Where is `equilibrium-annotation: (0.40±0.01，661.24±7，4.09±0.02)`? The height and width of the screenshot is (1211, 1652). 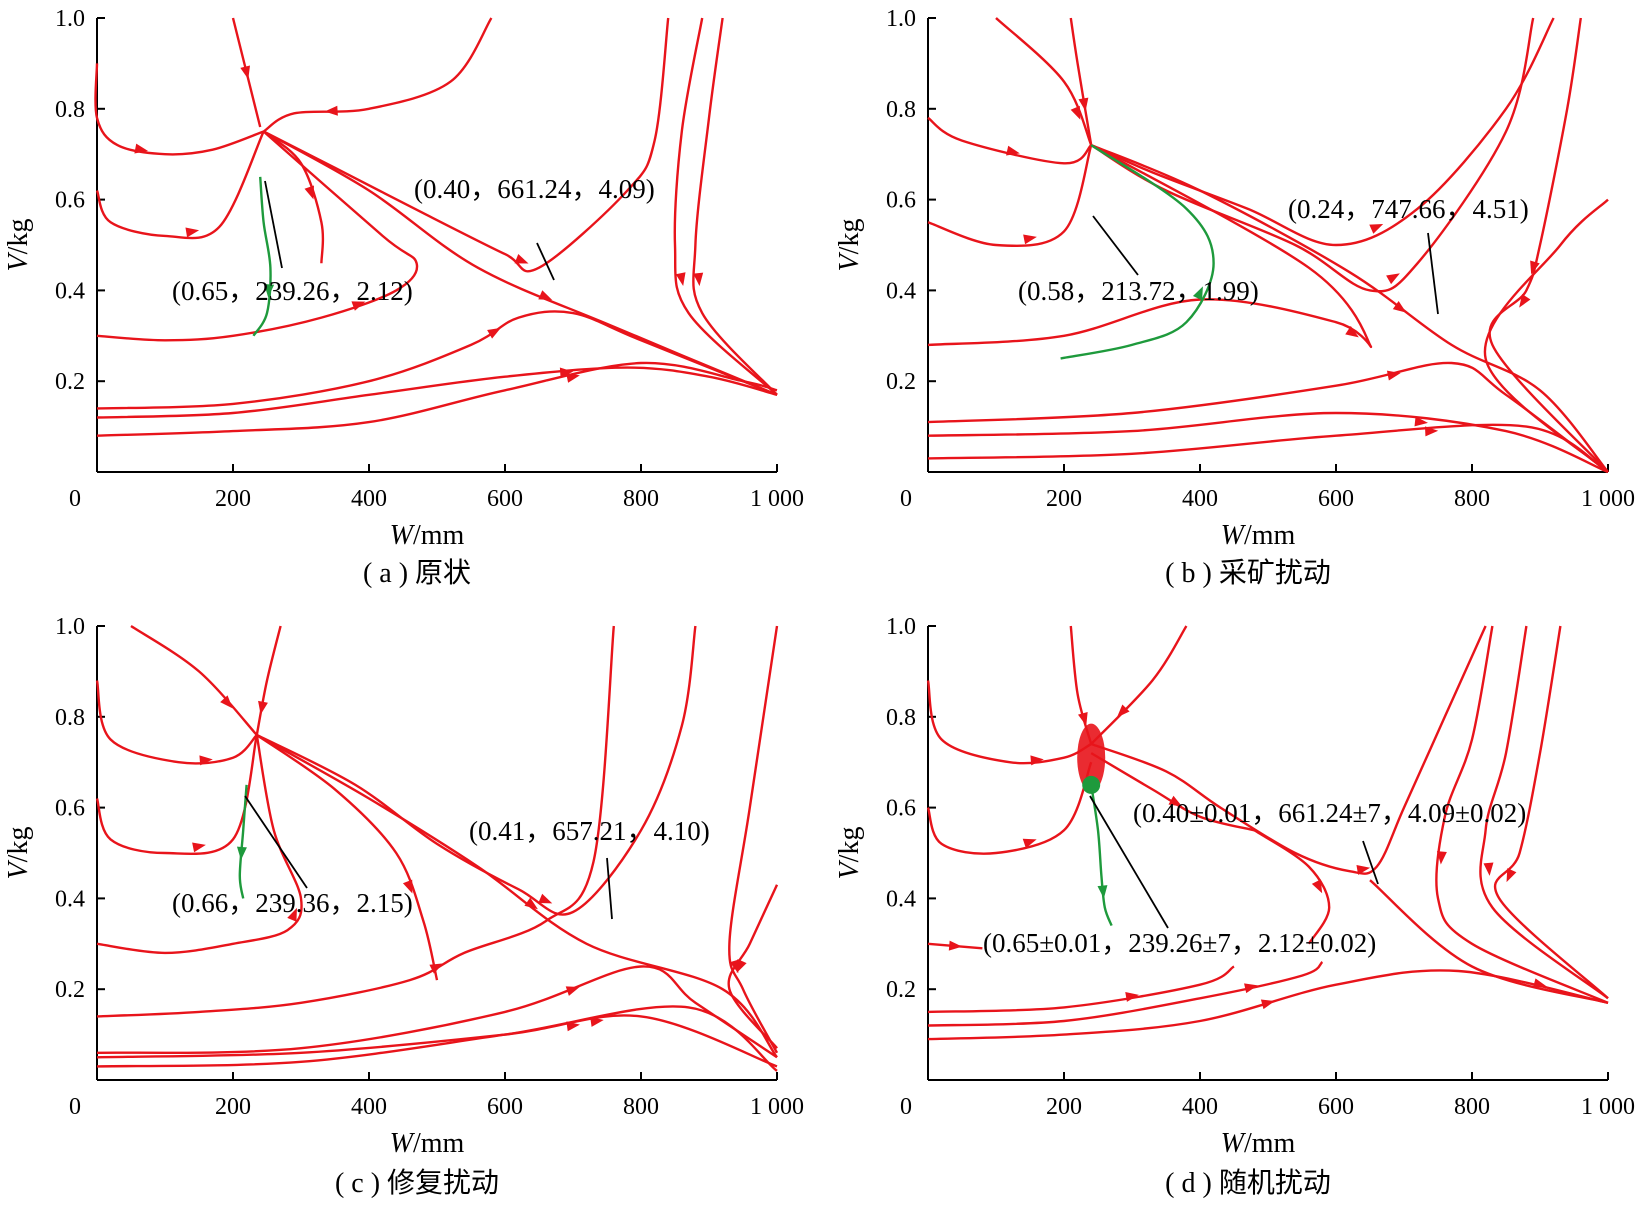 equilibrium-annotation: (0.40±0.01，661.24±7，4.09±0.02) is located at coordinates (1329, 813).